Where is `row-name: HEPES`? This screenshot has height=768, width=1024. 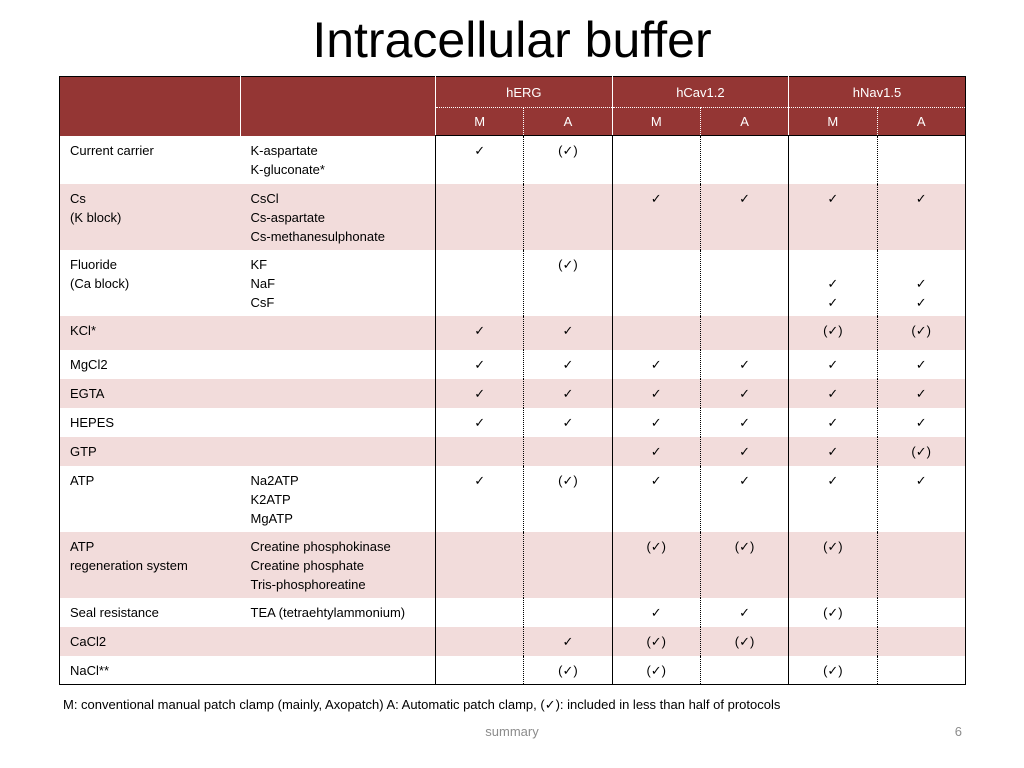
row-name: HEPES is located at coordinates (150, 422).